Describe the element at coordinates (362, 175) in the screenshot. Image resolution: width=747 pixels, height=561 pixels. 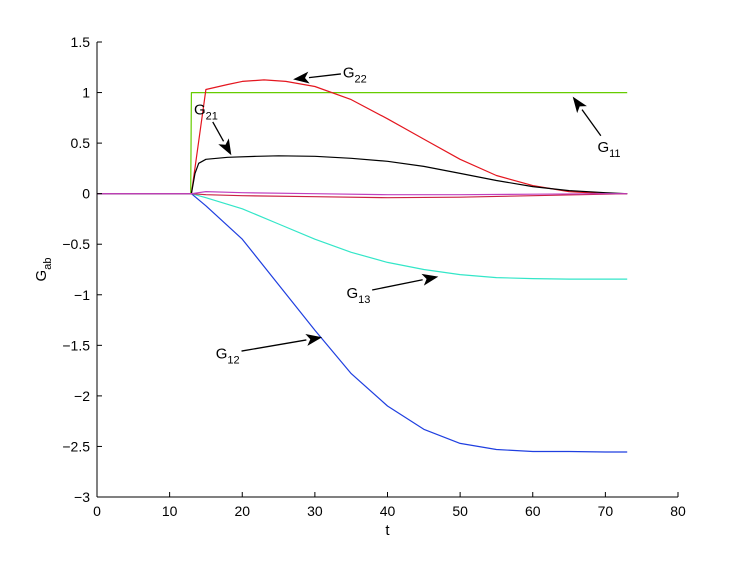
I see `series-line-G21` at that location.